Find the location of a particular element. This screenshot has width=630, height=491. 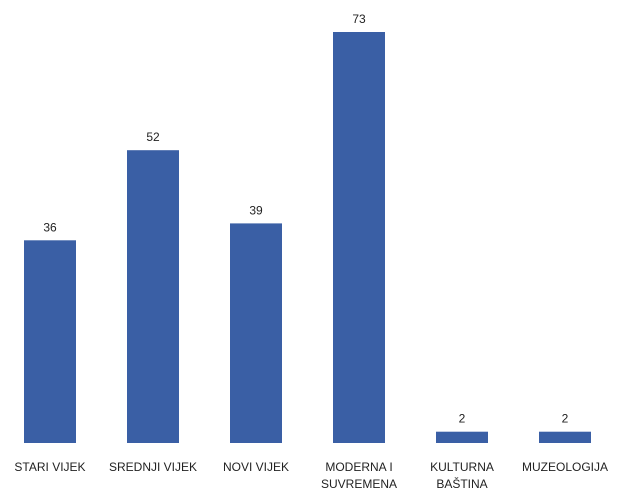

category-label-4-line-0: KULTURNA is located at coordinates (462, 467).